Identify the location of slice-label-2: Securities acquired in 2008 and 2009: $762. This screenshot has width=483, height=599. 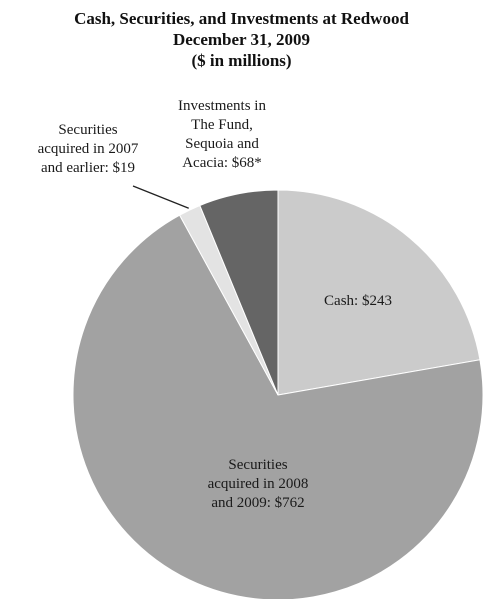
(258, 484).